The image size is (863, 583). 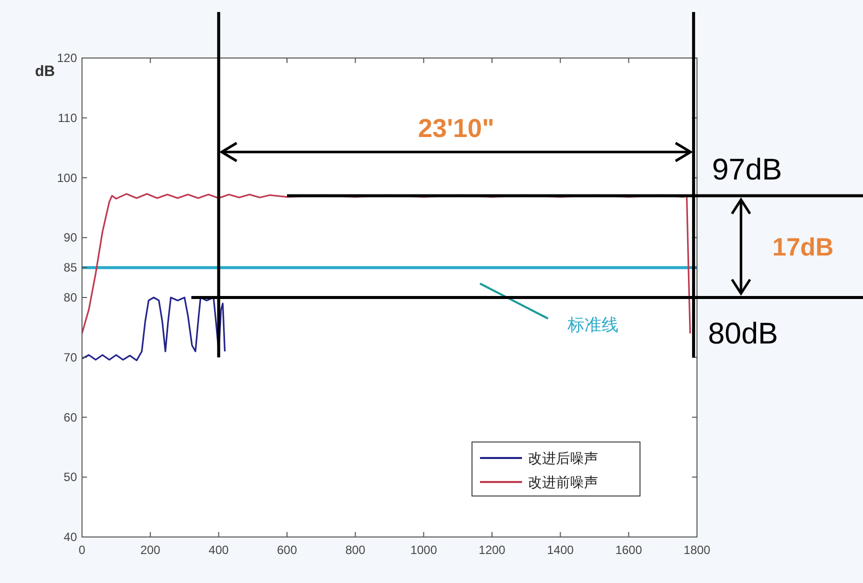 What do you see at coordinates (592, 325) in the screenshot?
I see `ref-line-label: 标准线` at bounding box center [592, 325].